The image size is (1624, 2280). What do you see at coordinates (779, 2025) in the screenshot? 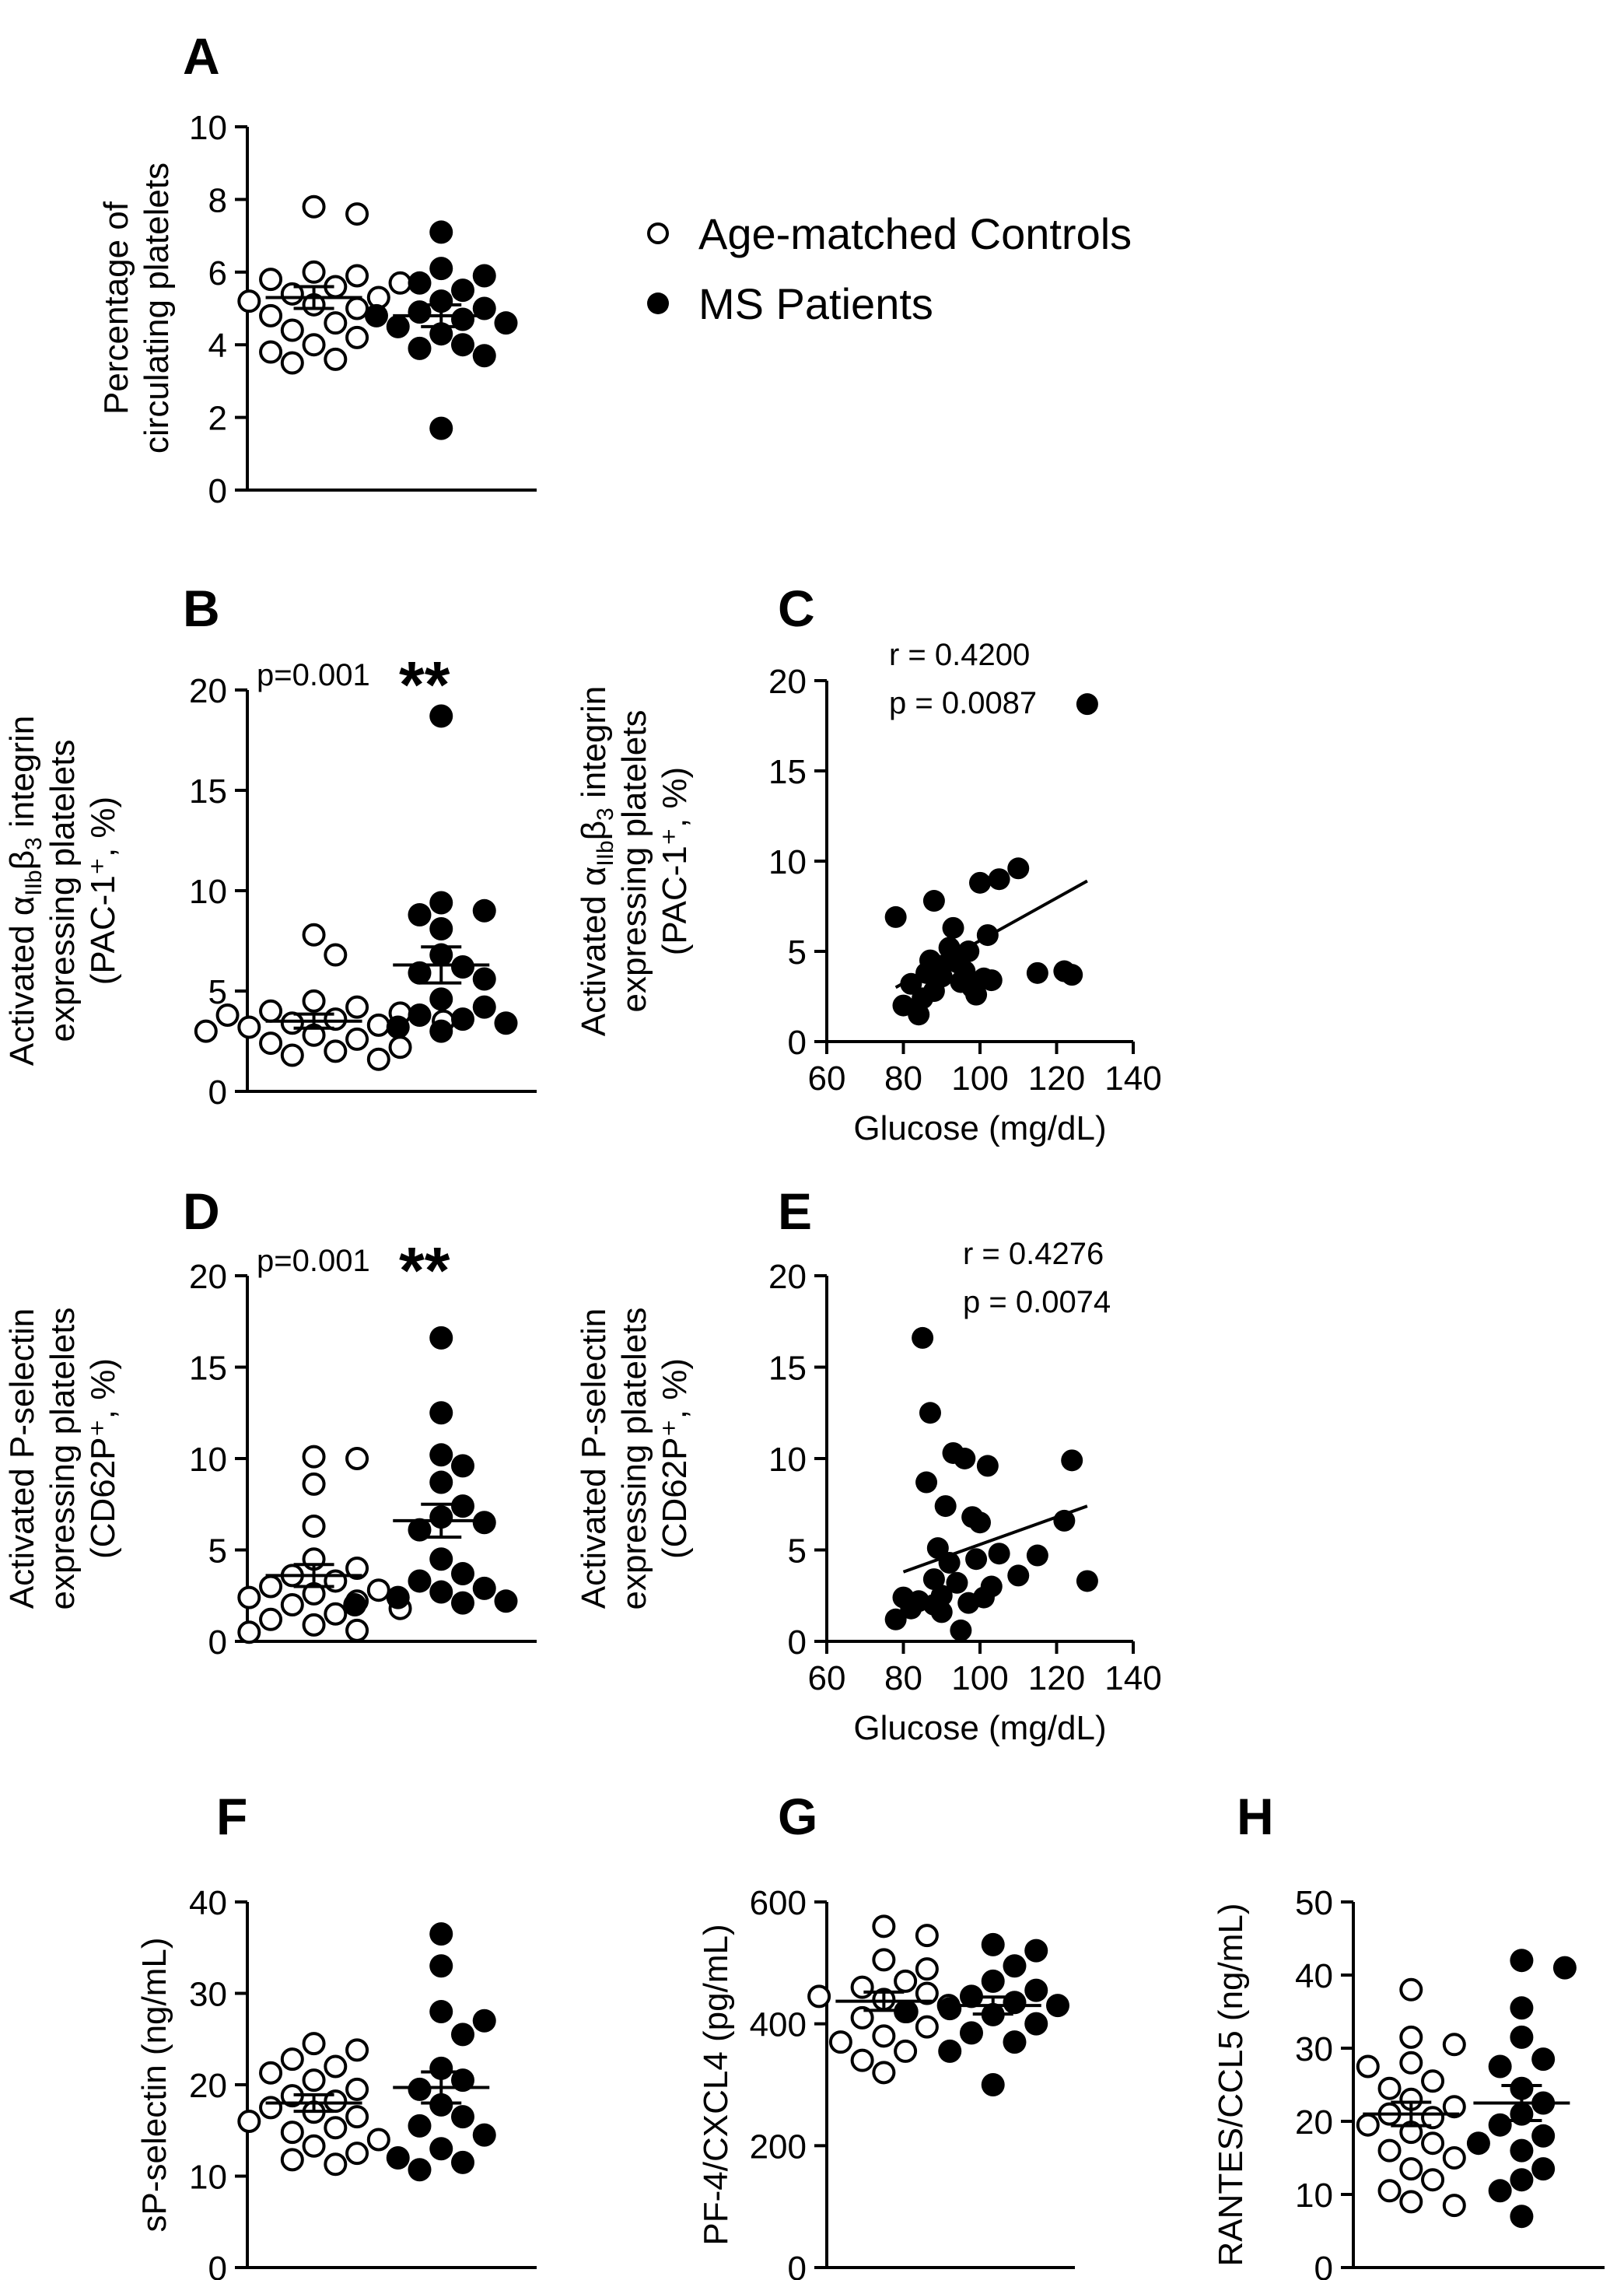
I see `y-tick-label: 400` at bounding box center [779, 2025].